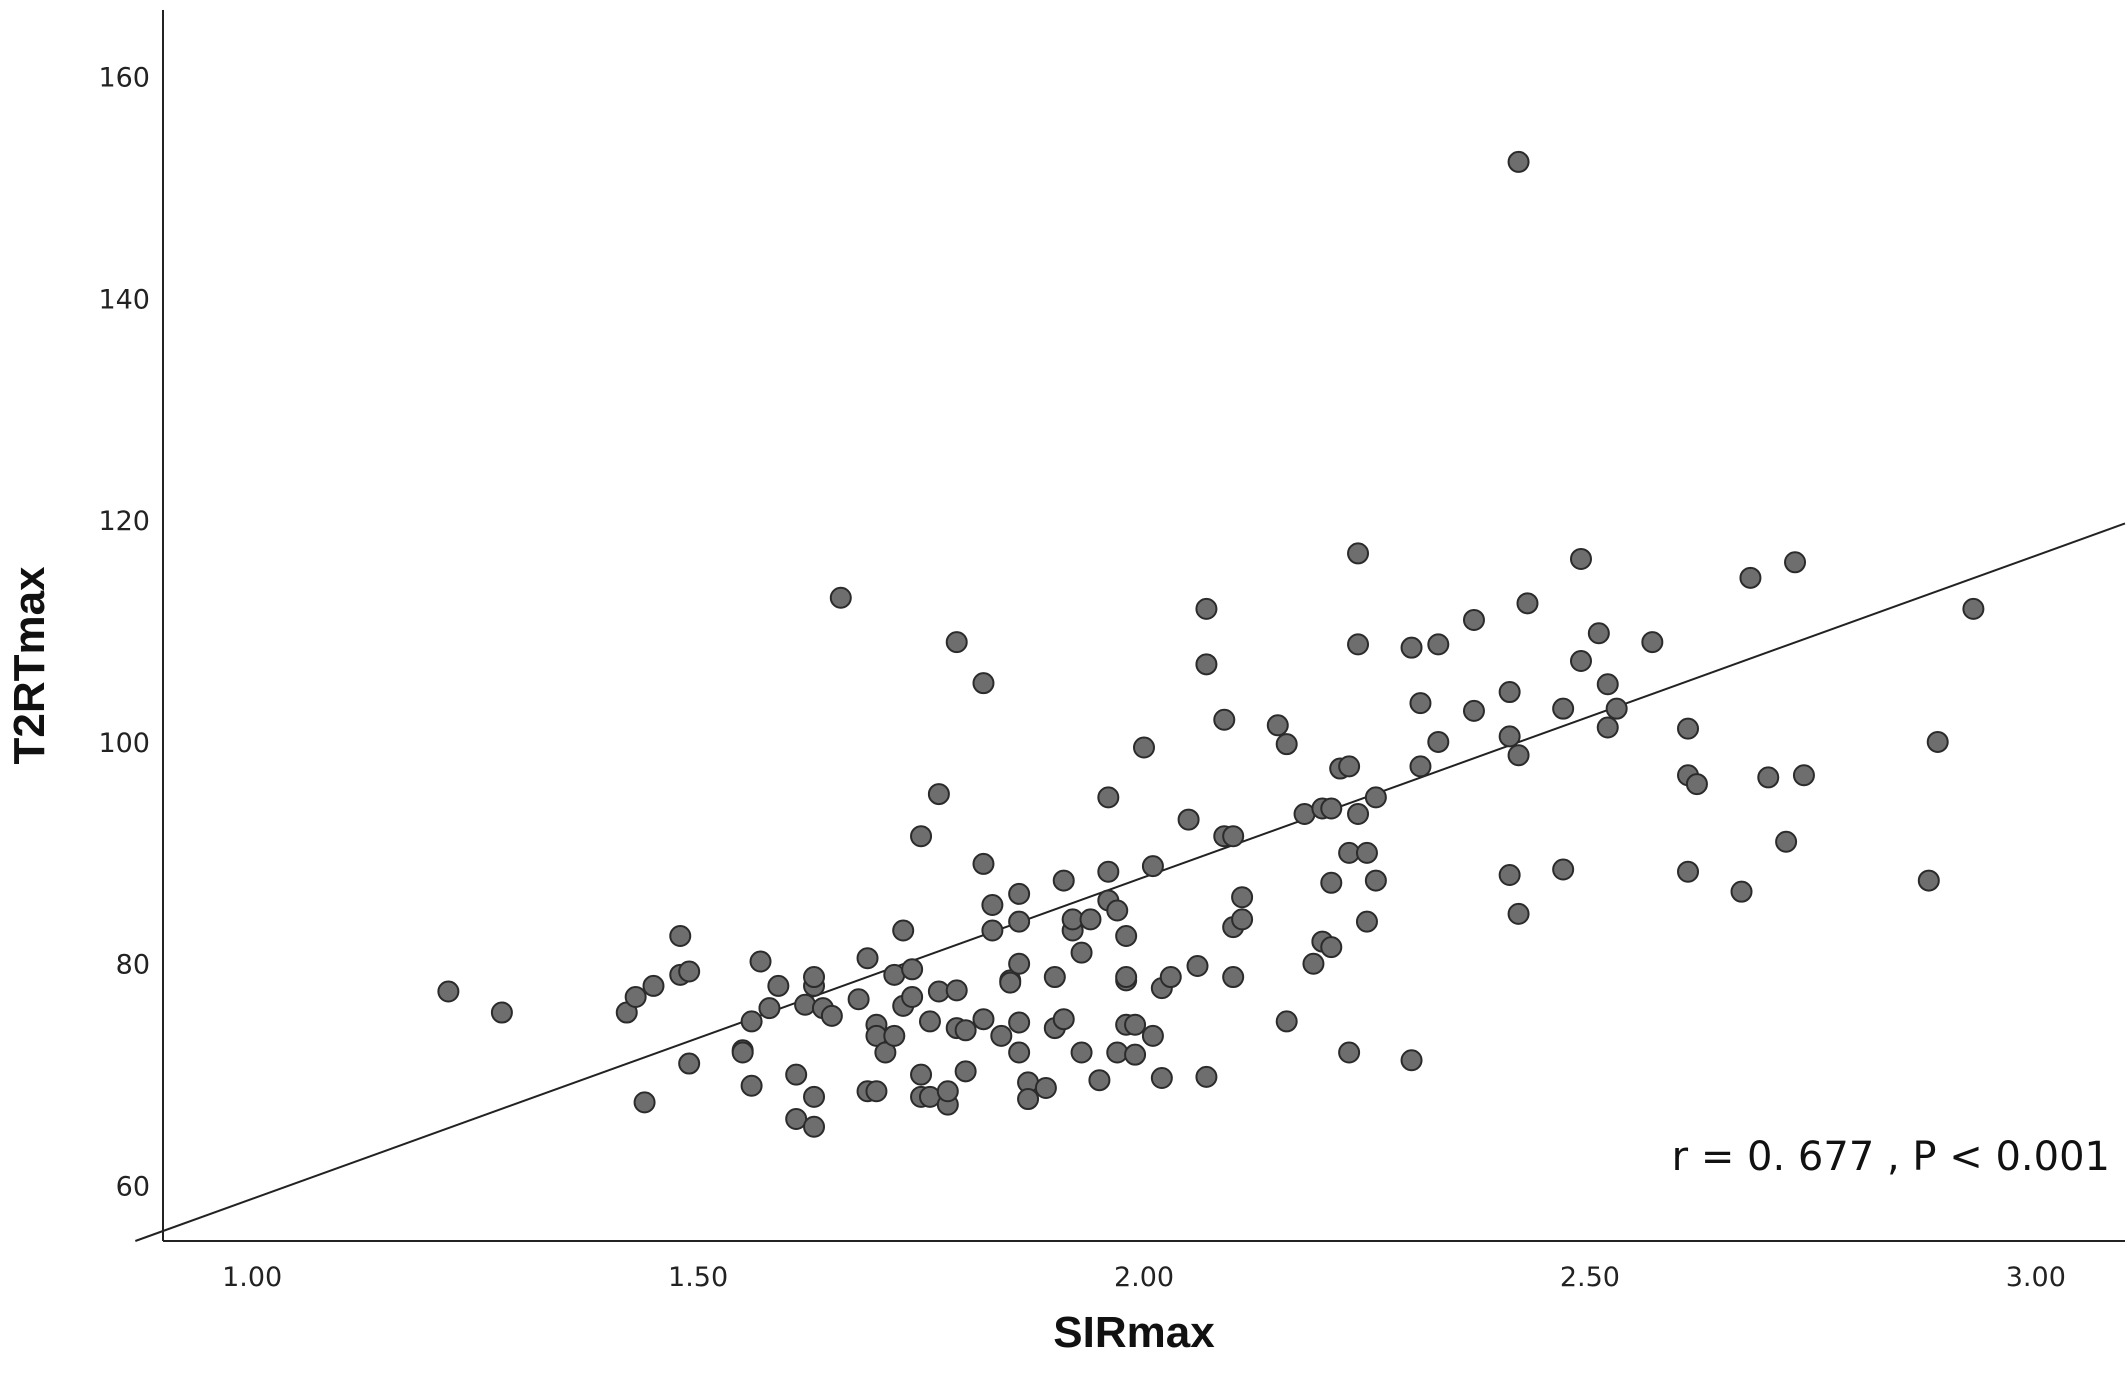 The image size is (2128, 1377). Describe the element at coordinates (252, 1277) in the screenshot. I see `x-tick-label: 1.00` at that location.